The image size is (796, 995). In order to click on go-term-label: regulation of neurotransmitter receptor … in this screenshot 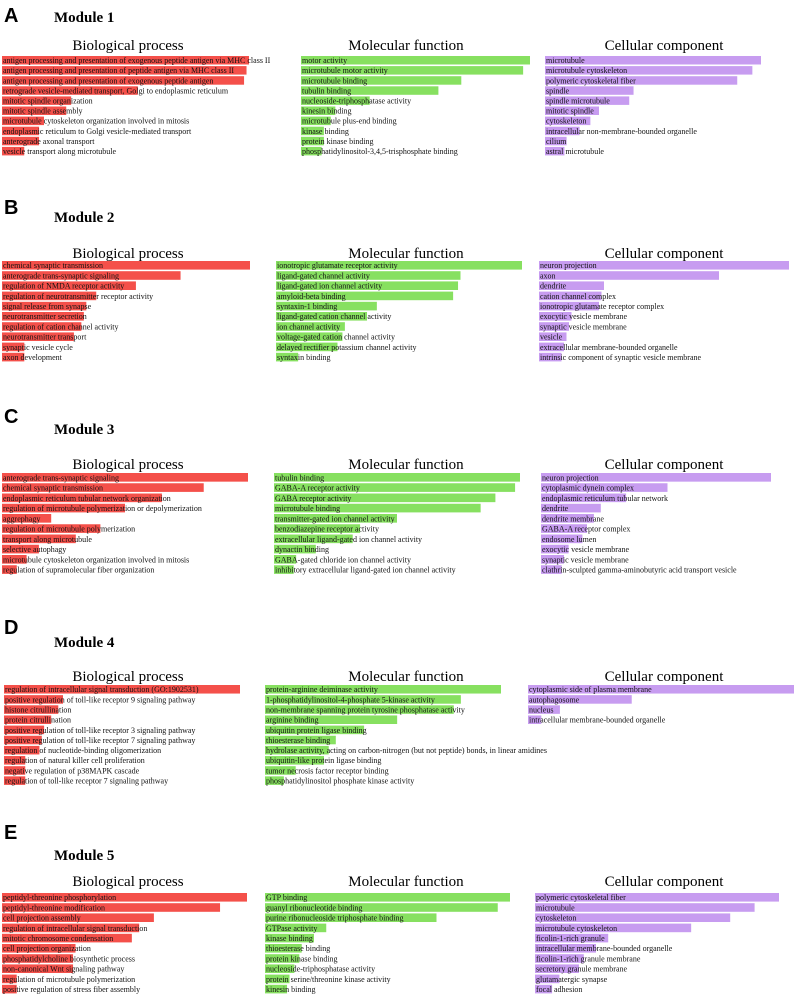, I will do `click(78, 296)`.